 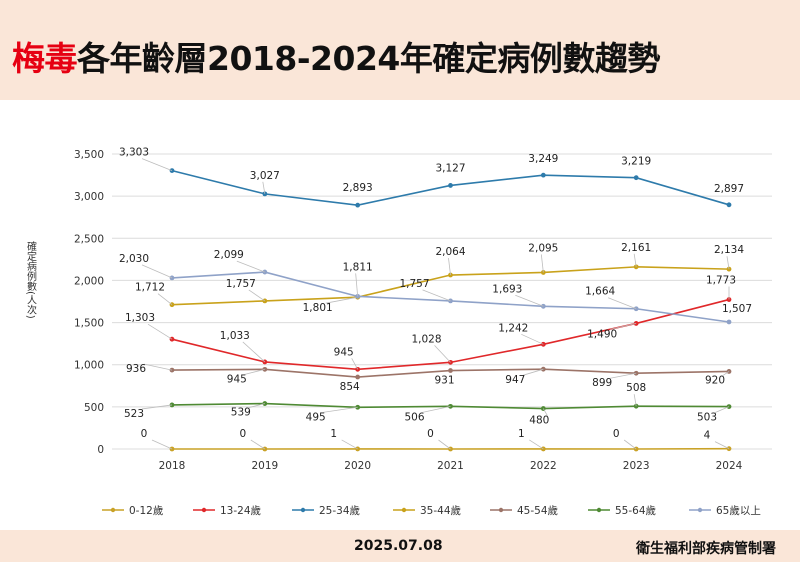 I want to click on legend-label: 0-12歲, so click(x=146, y=510).